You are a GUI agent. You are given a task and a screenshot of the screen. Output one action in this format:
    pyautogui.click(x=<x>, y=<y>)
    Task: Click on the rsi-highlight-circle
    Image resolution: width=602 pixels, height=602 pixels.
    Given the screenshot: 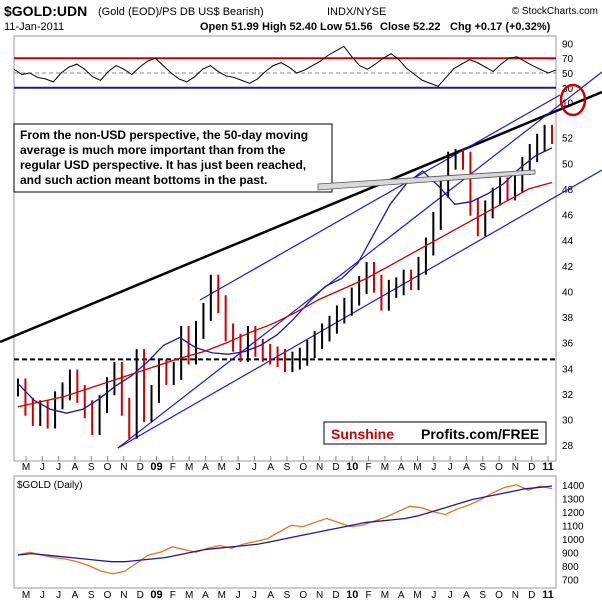 What is the action you would take?
    pyautogui.click(x=573, y=100)
    